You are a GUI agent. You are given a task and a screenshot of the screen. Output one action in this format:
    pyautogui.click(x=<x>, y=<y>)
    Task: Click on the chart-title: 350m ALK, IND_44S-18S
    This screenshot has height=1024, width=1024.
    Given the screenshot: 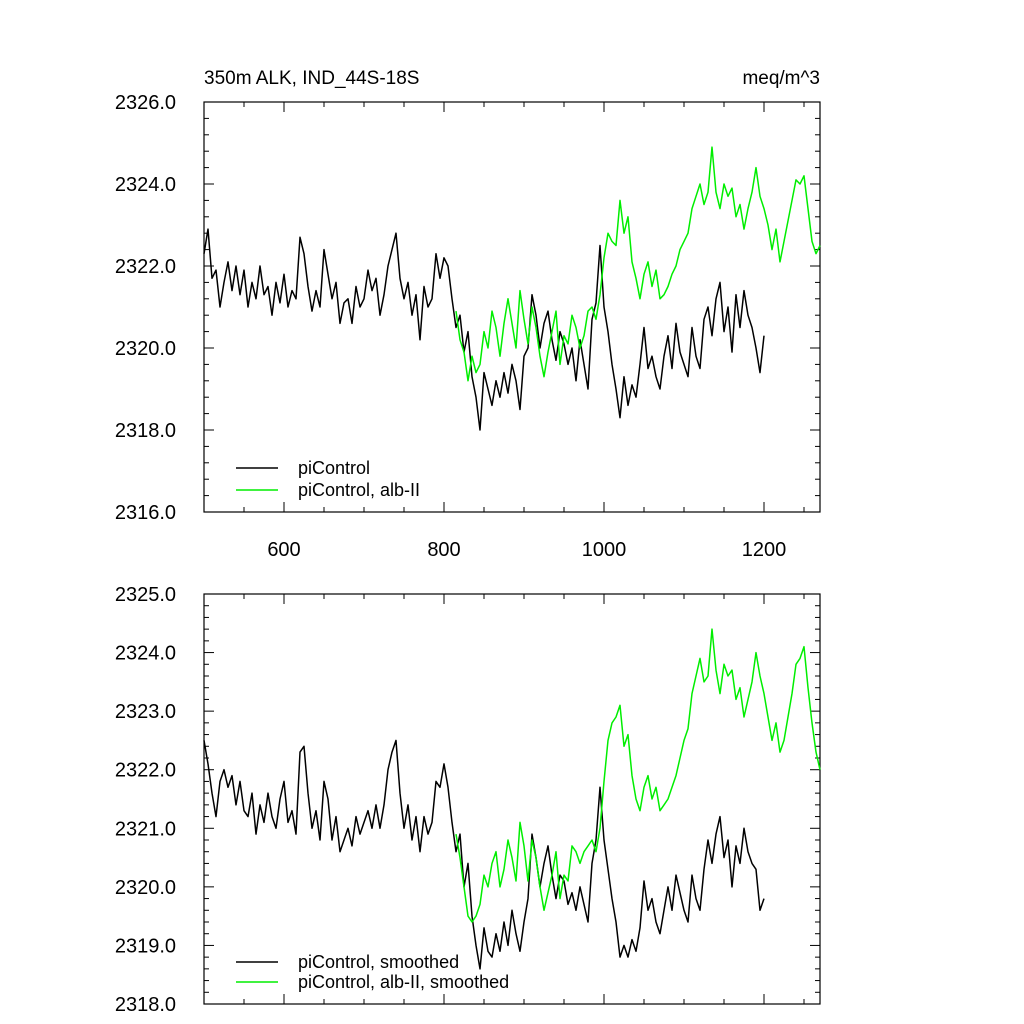 What is the action you would take?
    pyautogui.click(x=311, y=78)
    